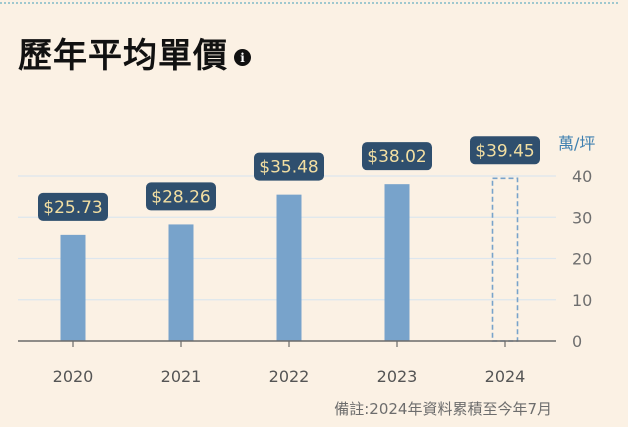  What do you see at coordinates (582, 259) in the screenshot?
I see `y-tick-label: 20` at bounding box center [582, 259].